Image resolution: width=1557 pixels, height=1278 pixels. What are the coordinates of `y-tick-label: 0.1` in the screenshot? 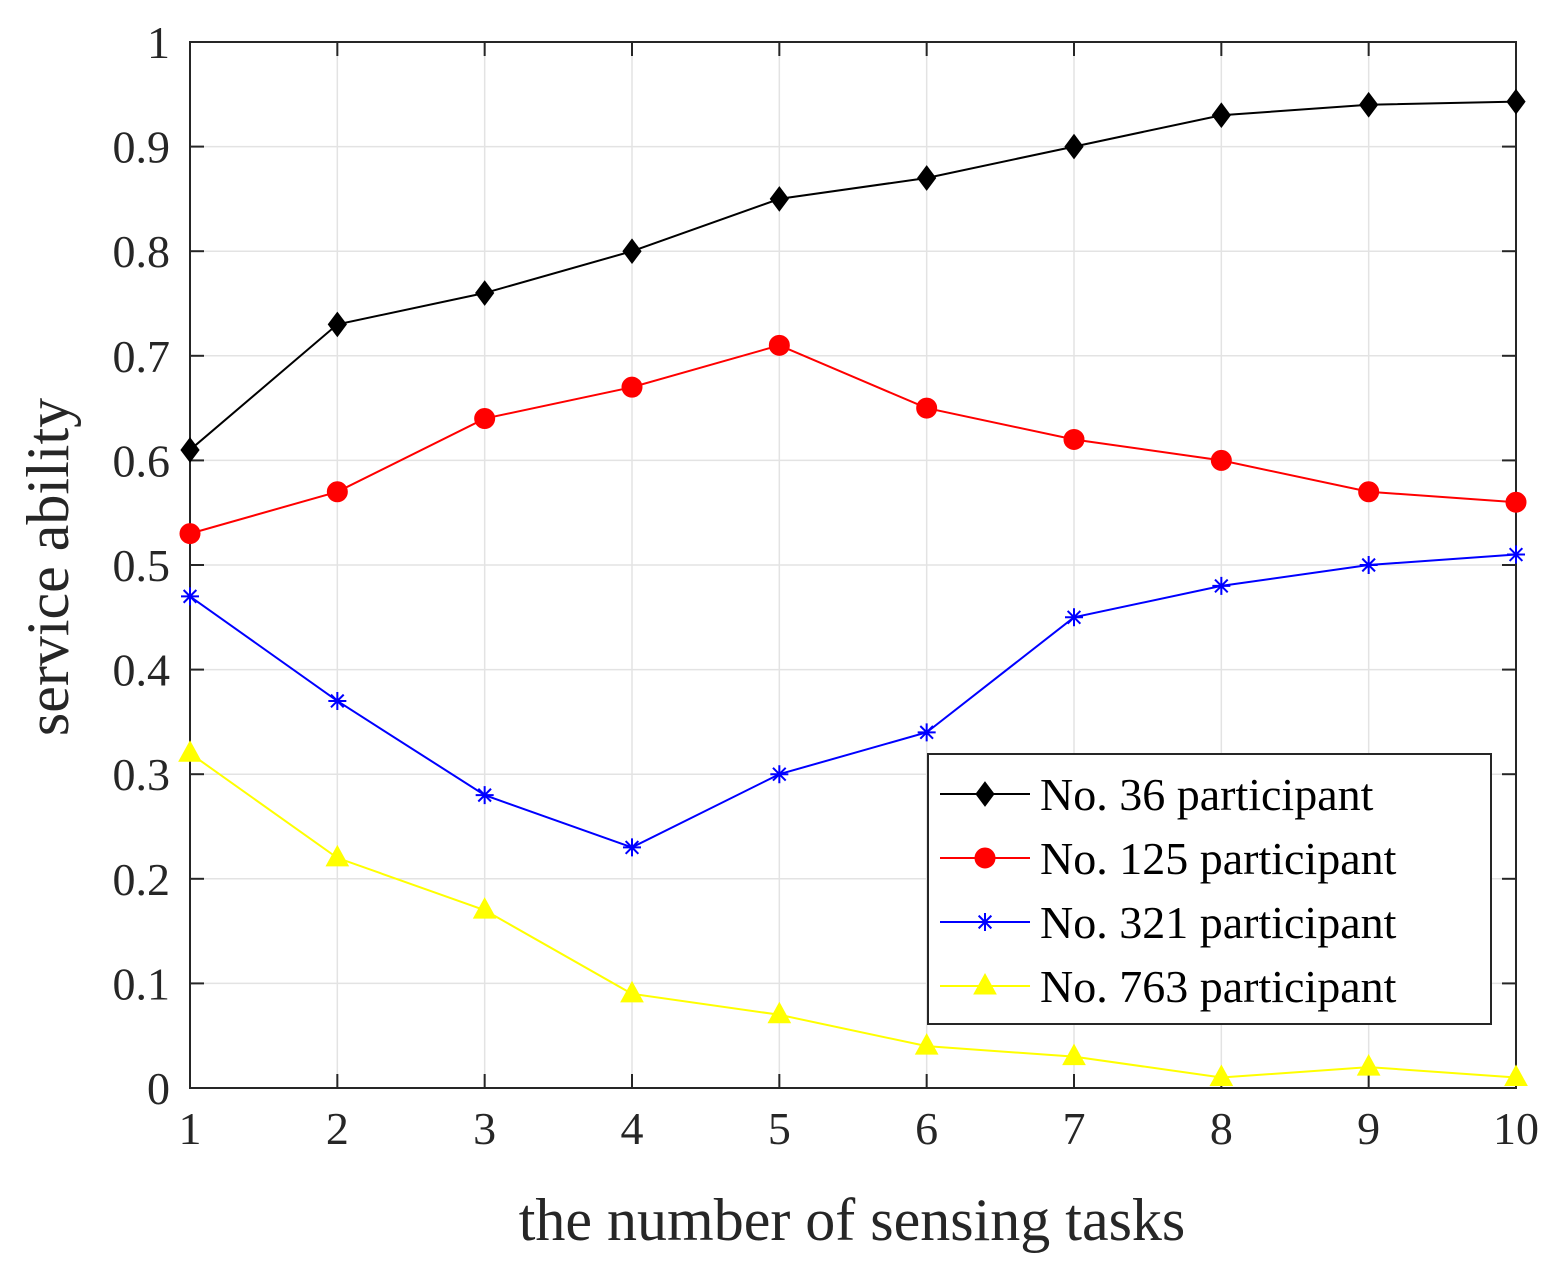 It's located at (142, 983).